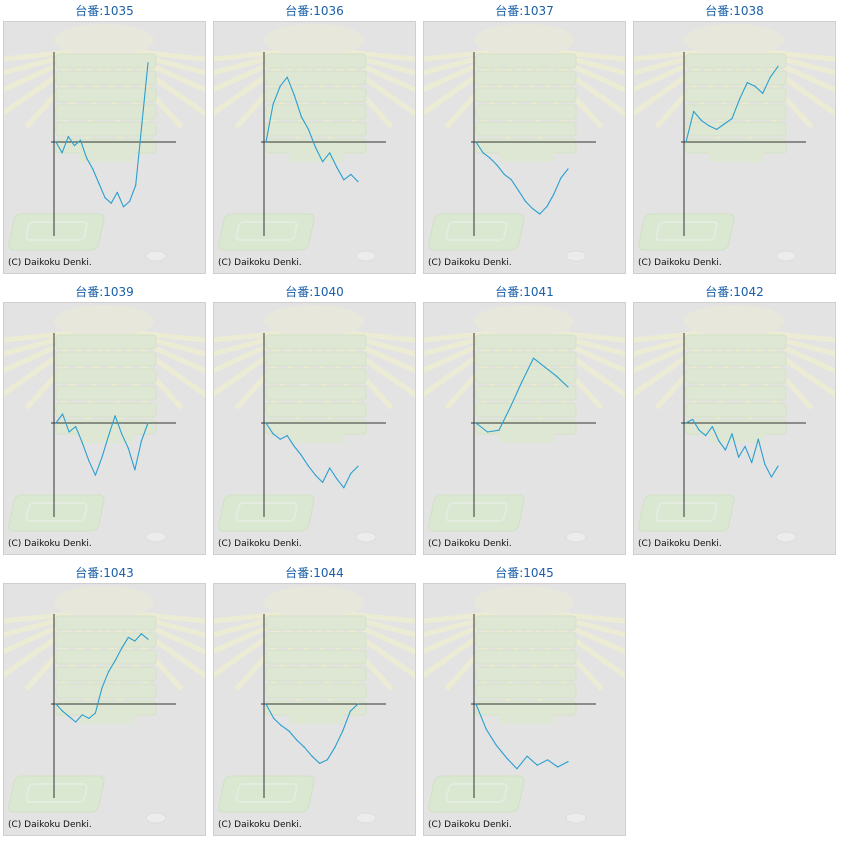 The height and width of the screenshot is (842, 842). What do you see at coordinates (524, 11) in the screenshot?
I see `chart-title: 台番:1037` at bounding box center [524, 11].